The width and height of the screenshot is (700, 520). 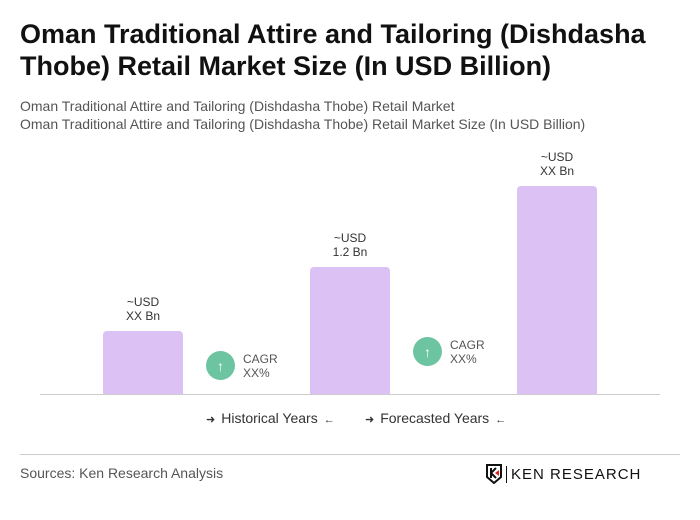 I want to click on source-text: Sources: Ken Research Analysis, so click(x=122, y=473).